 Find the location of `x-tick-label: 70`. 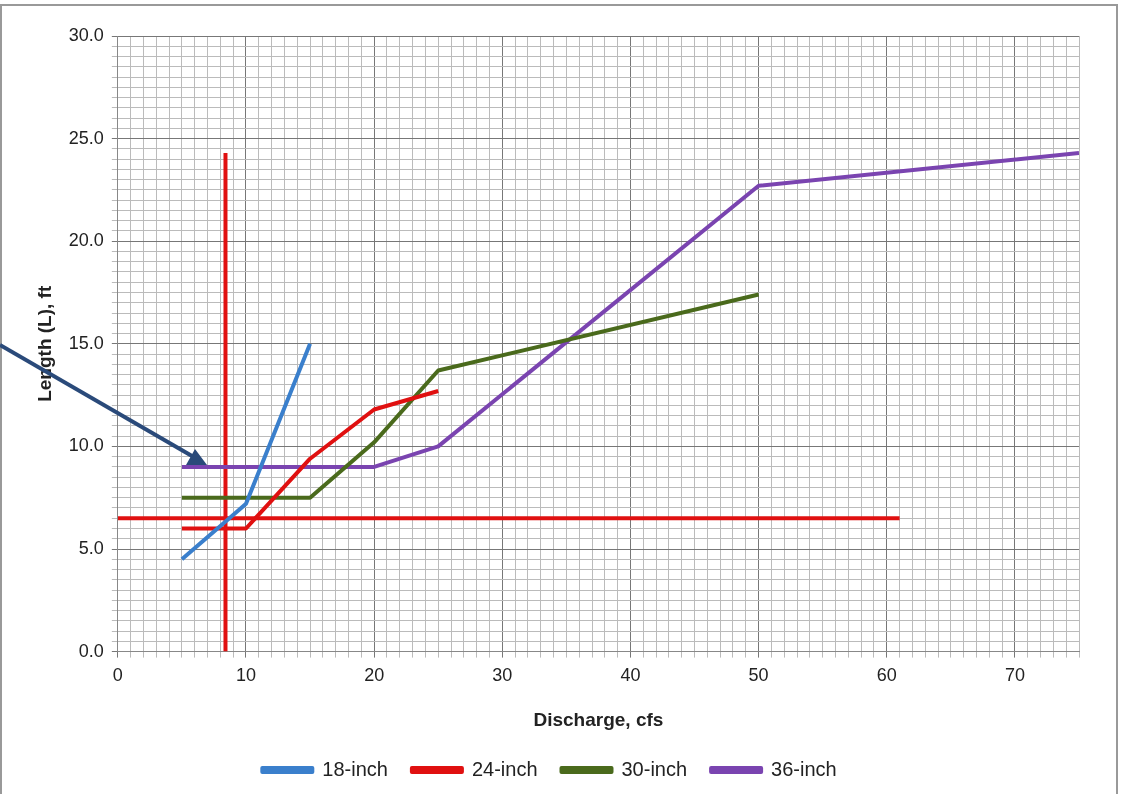

x-tick-label: 70 is located at coordinates (1014, 675).